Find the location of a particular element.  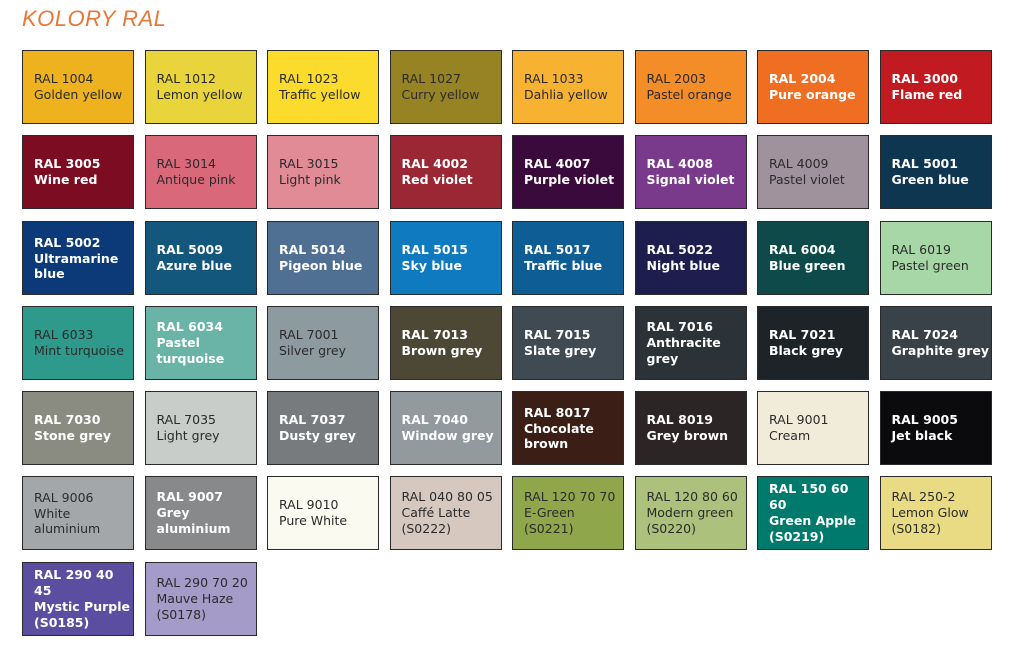

swatch-code: RAL 6004 is located at coordinates (802, 249).